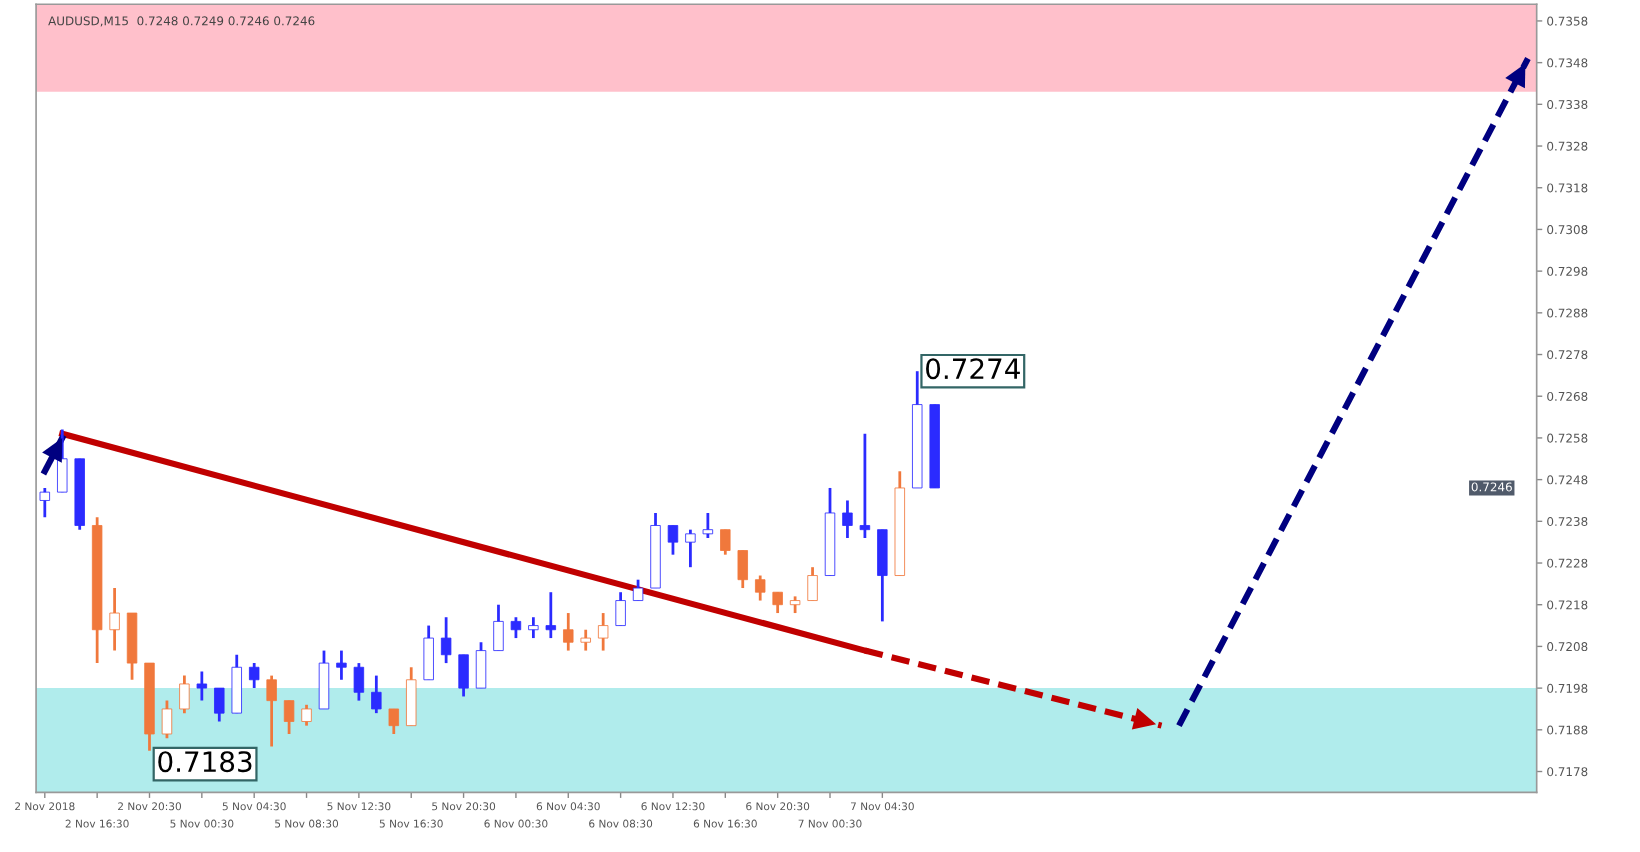  What do you see at coordinates (973, 369) in the screenshot?
I see `annotation: 0.7274` at bounding box center [973, 369].